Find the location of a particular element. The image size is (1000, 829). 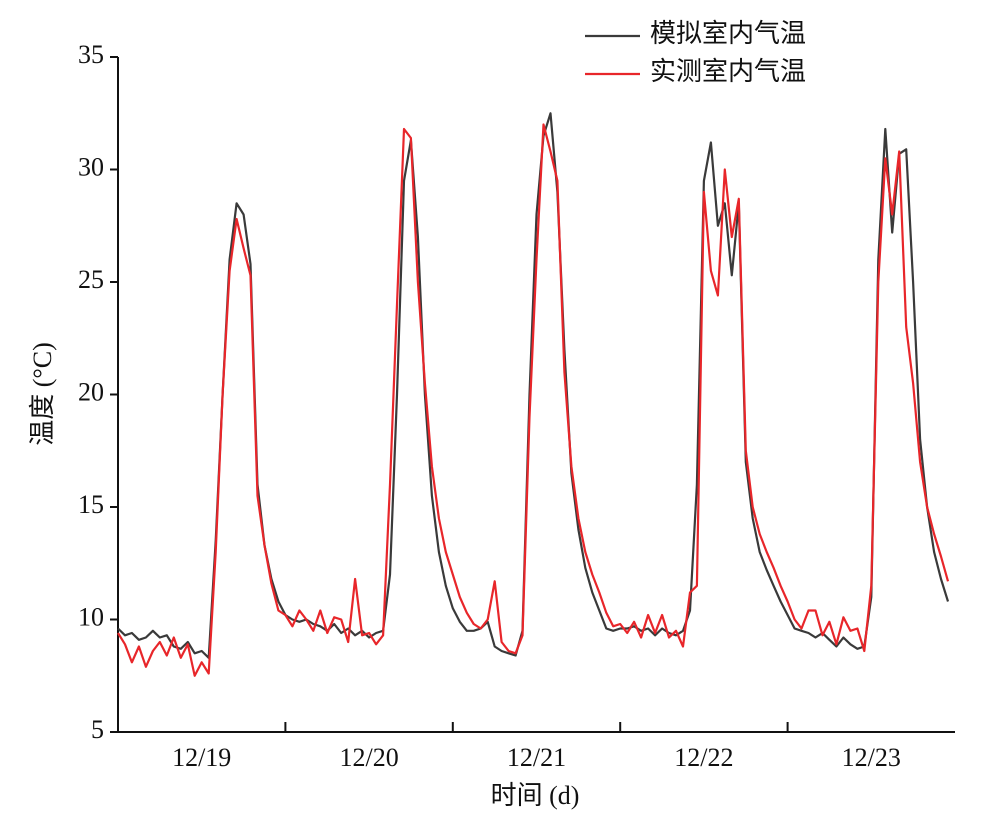

x-tick-label: 12/21 is located at coordinates (536, 757).